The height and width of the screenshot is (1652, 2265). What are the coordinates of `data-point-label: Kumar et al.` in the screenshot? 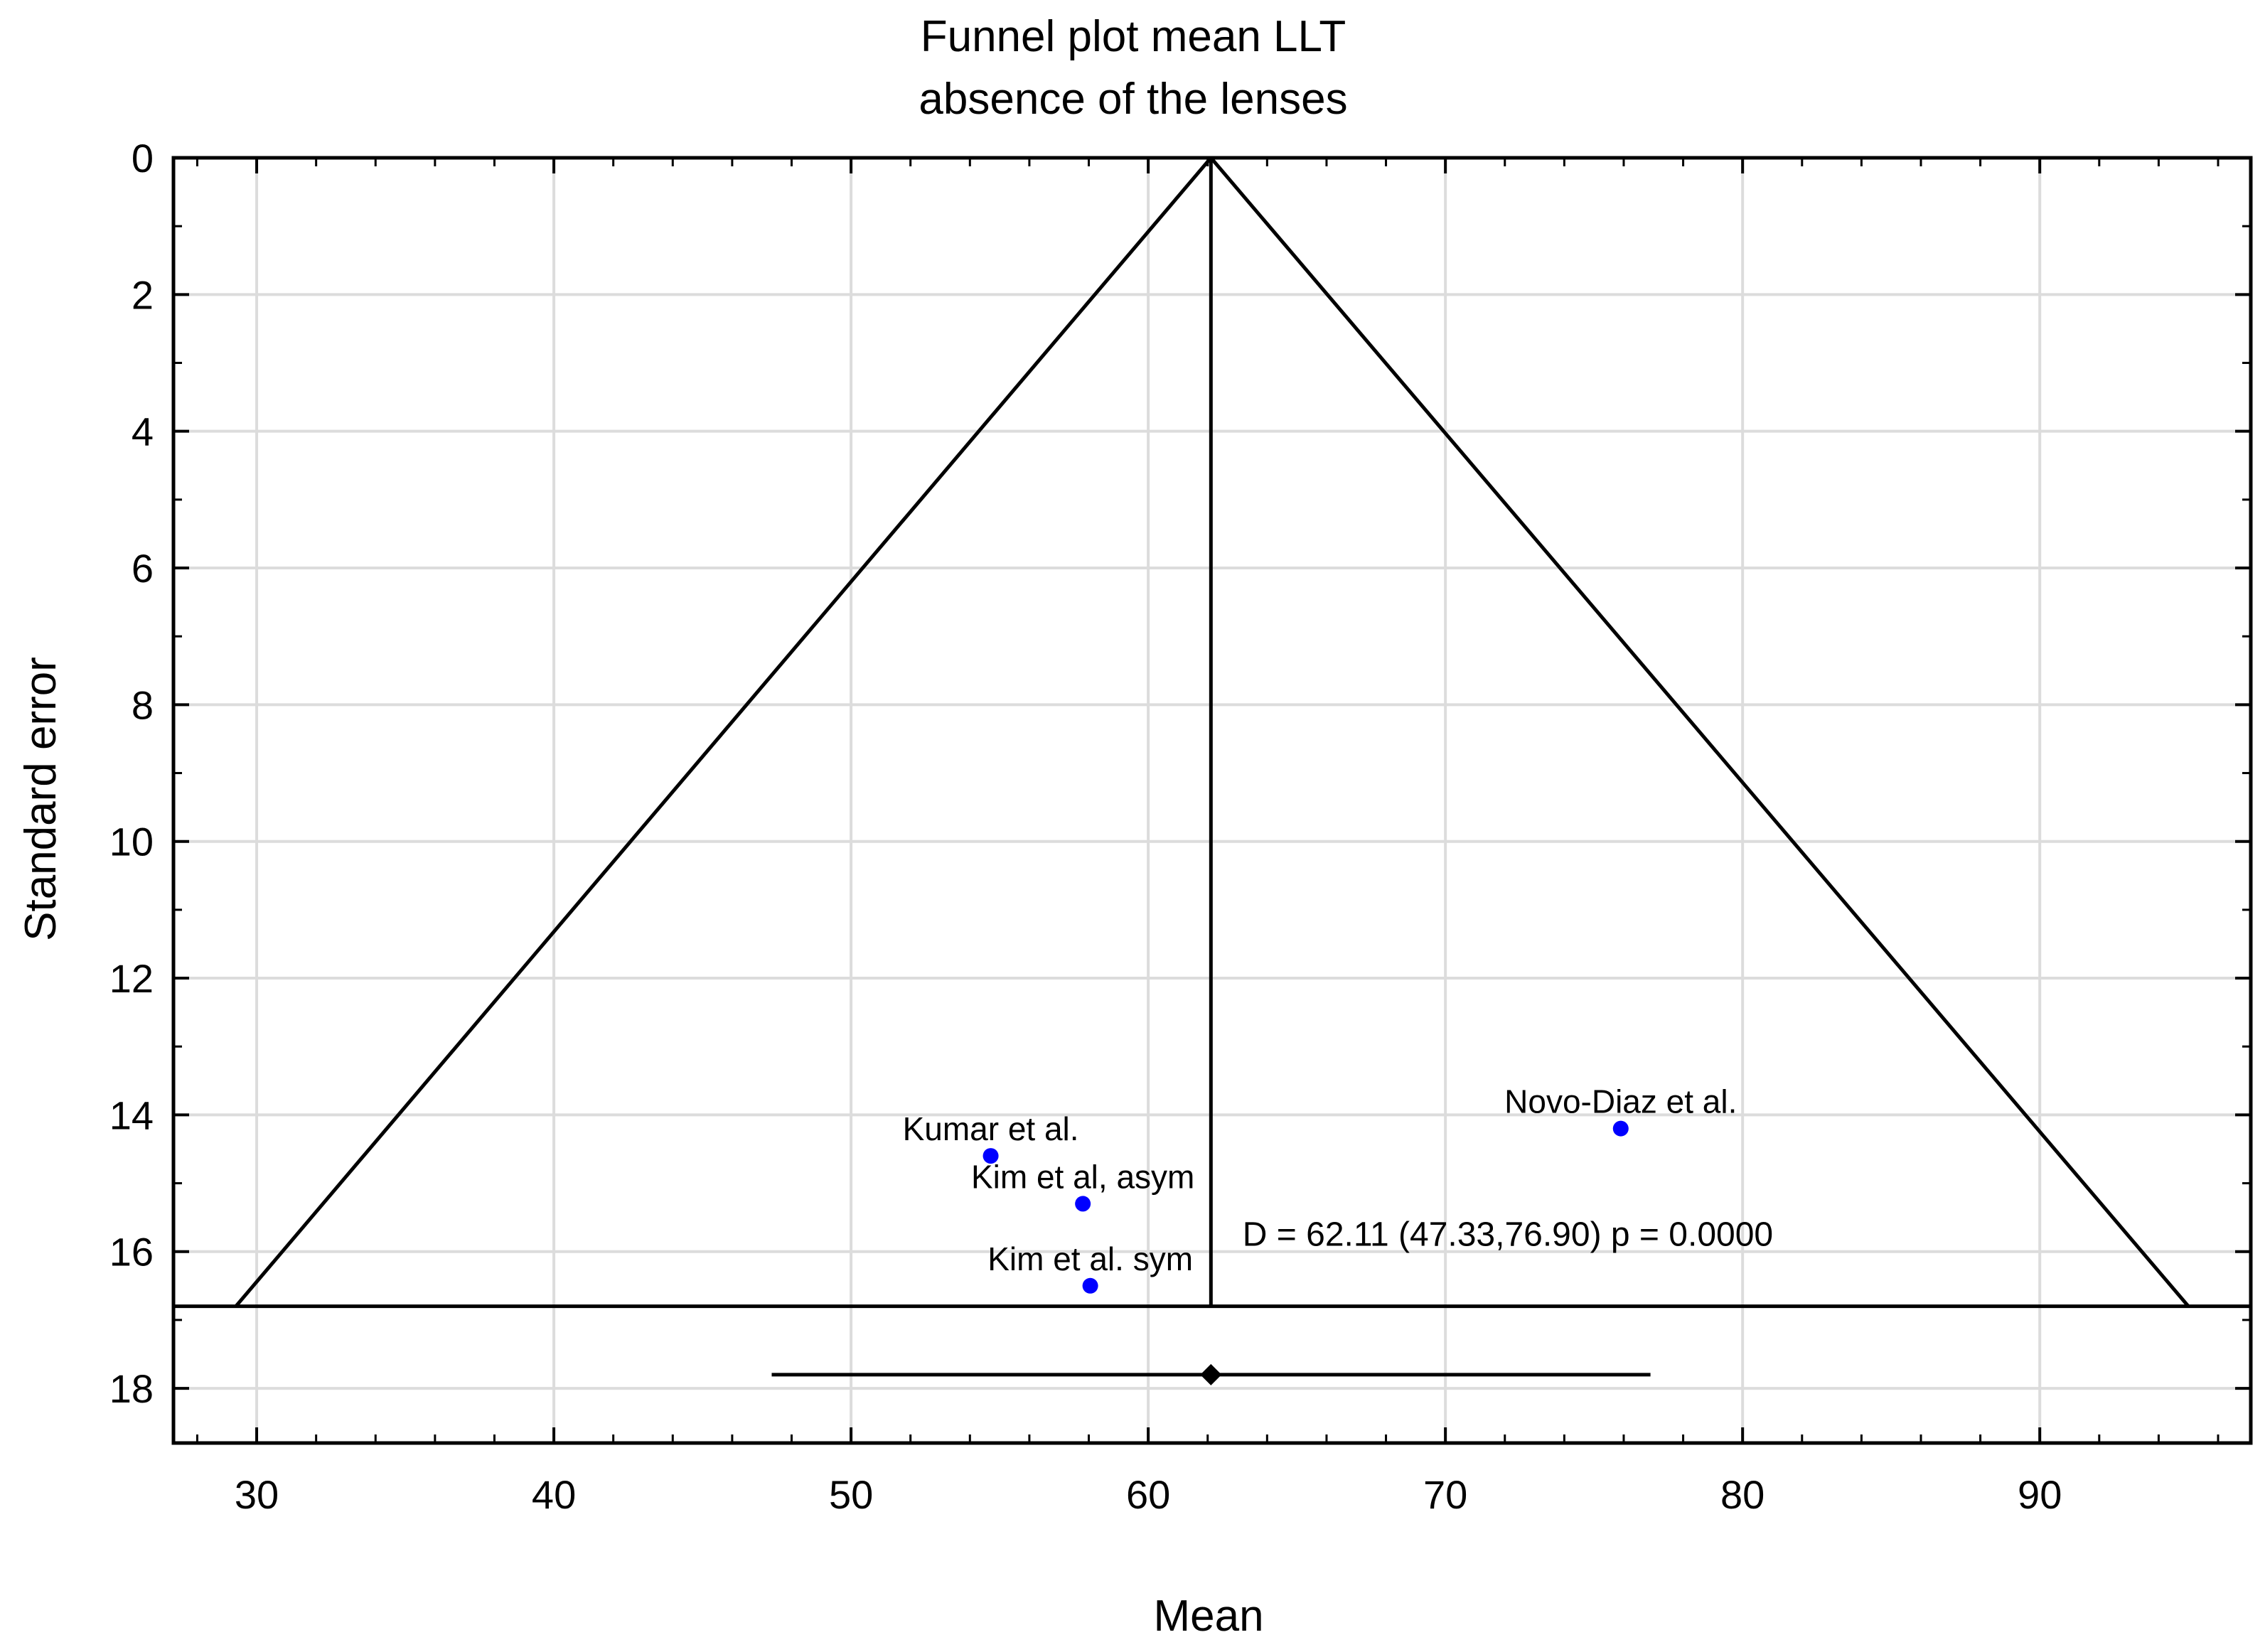 It's located at (991, 1128).